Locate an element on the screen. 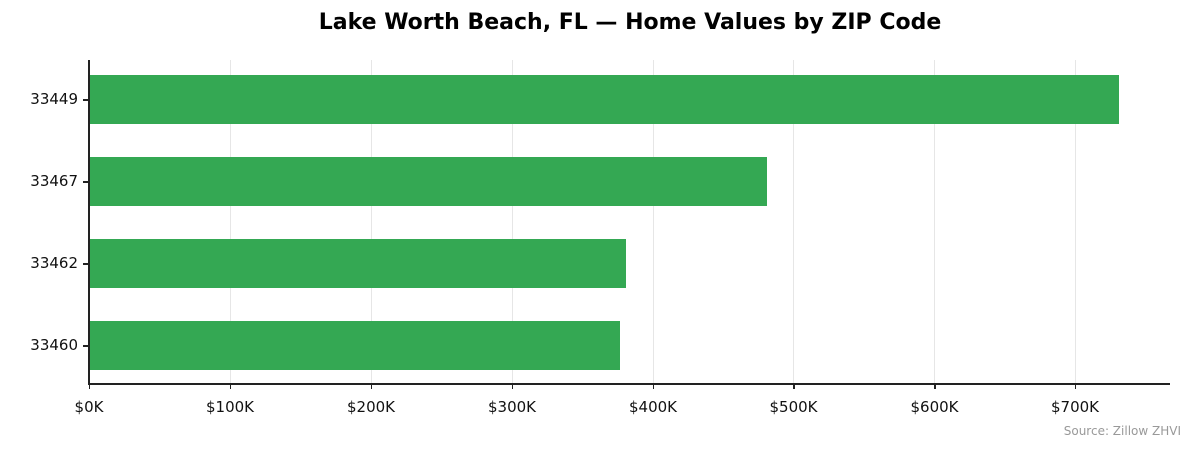 This screenshot has height=455, width=1195. x-tick-label: $100K is located at coordinates (229, 407).